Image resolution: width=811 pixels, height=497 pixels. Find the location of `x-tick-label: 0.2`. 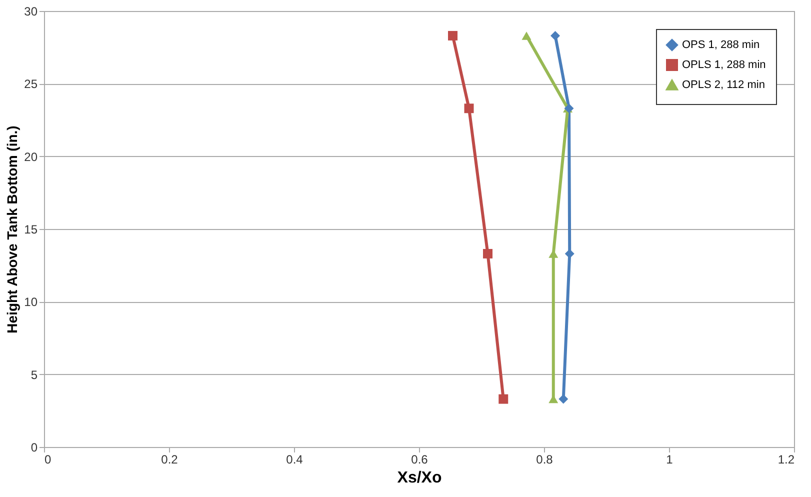

x-tick-label: 0.2 is located at coordinates (169, 459).